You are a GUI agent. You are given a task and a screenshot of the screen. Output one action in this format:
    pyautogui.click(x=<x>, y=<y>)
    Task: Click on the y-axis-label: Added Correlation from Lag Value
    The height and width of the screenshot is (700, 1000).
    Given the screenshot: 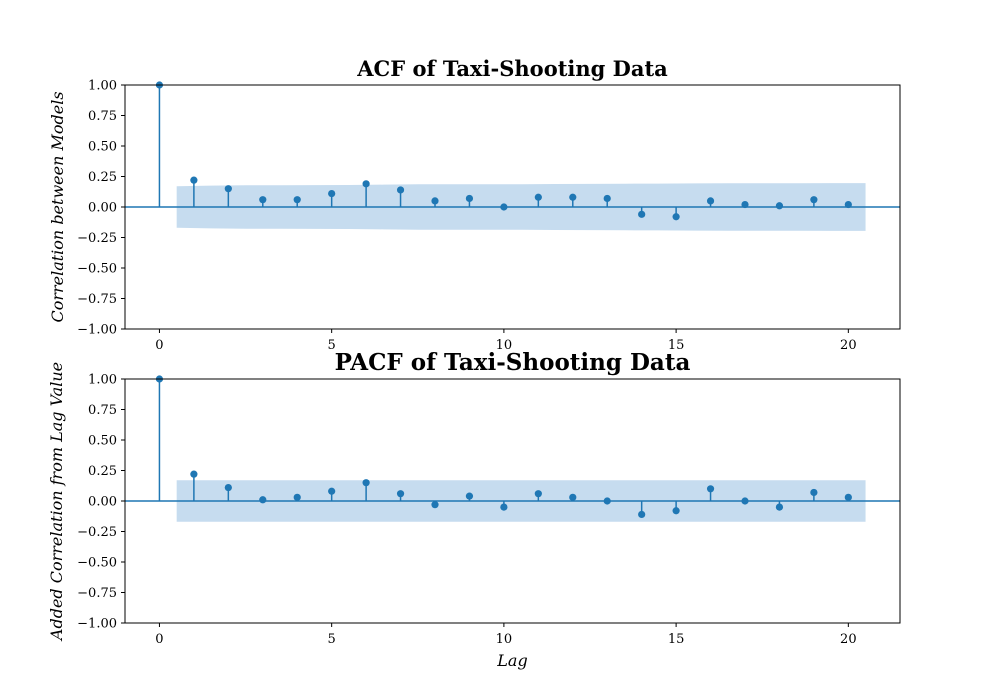 What is the action you would take?
    pyautogui.click(x=56, y=502)
    